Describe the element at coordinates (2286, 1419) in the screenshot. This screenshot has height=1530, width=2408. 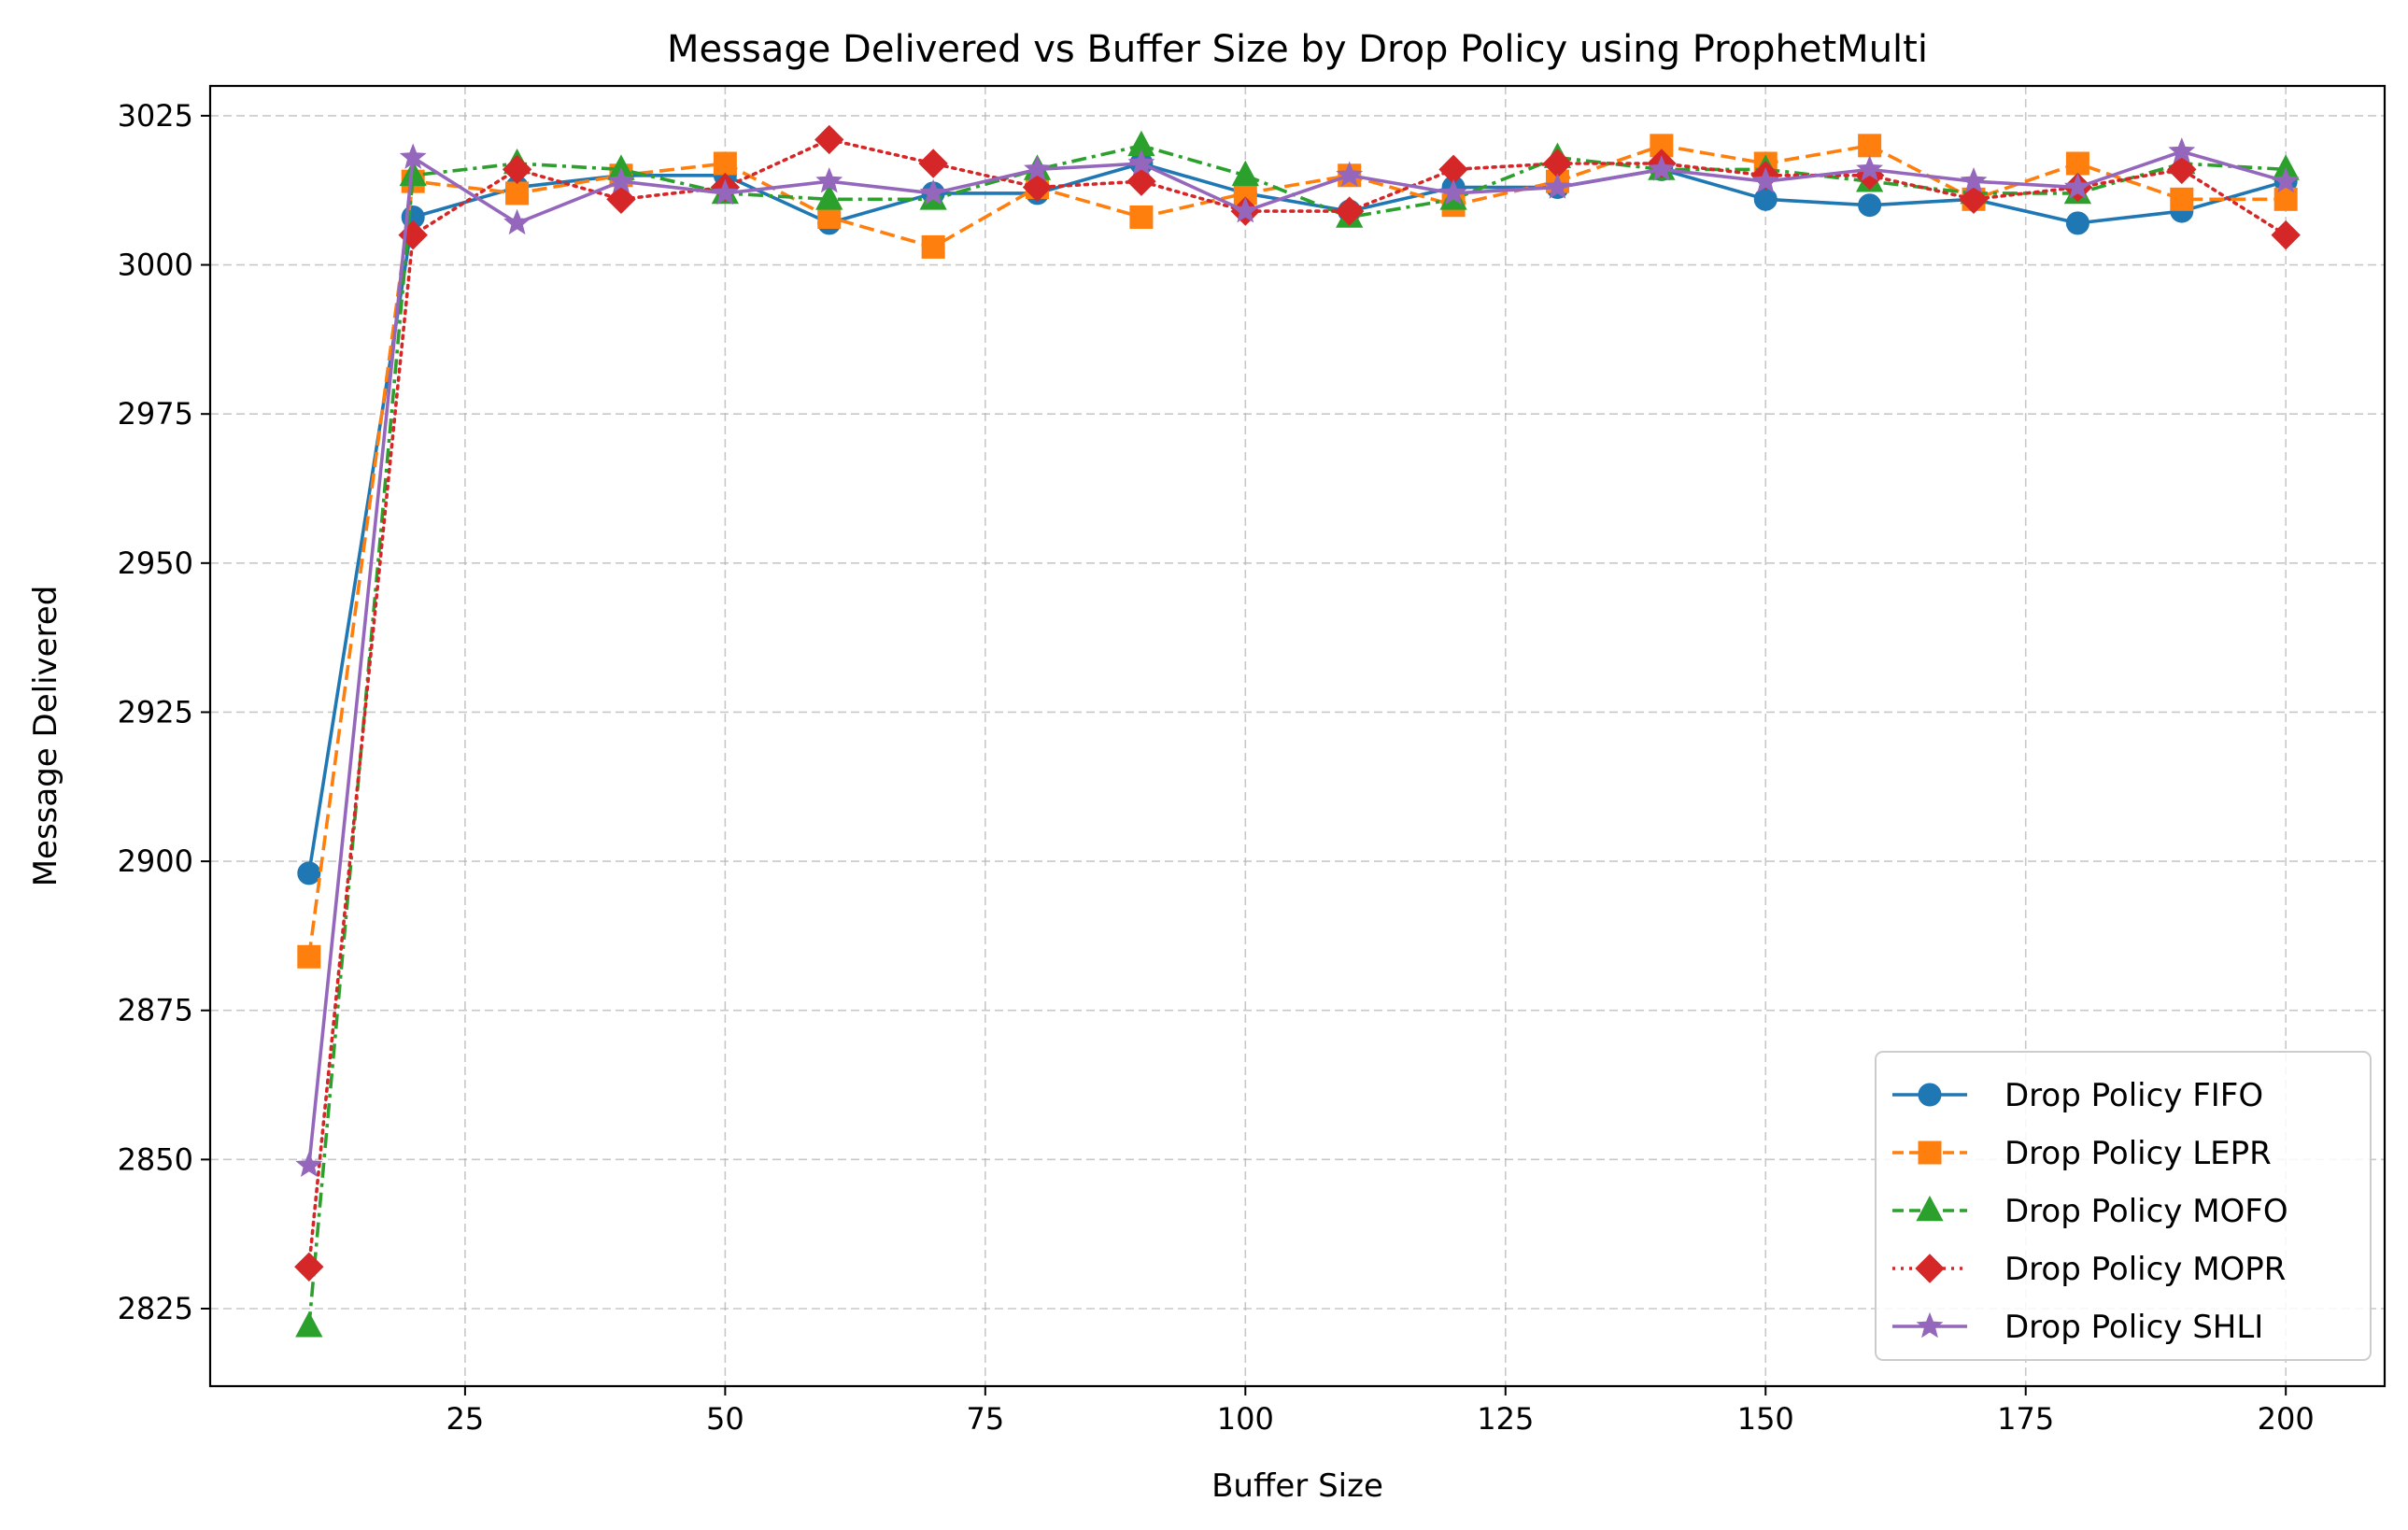
I see `x-tick-label: 200` at that location.